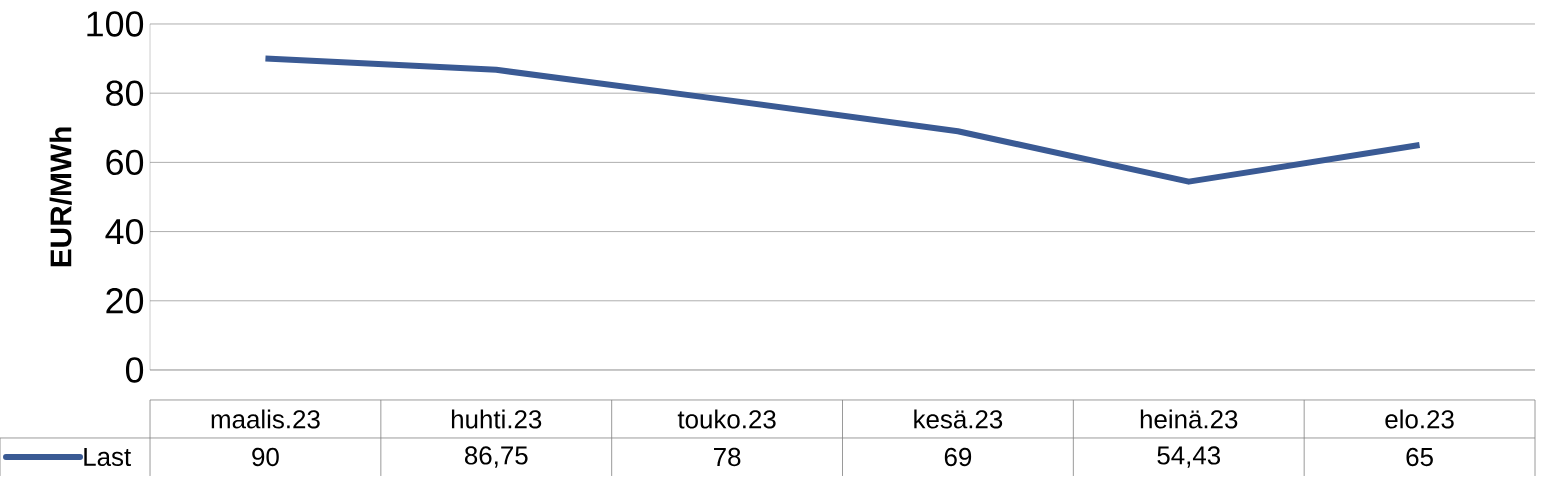 The image size is (1548, 480). I want to click on x-tick-label: elo.23, so click(1419, 419).